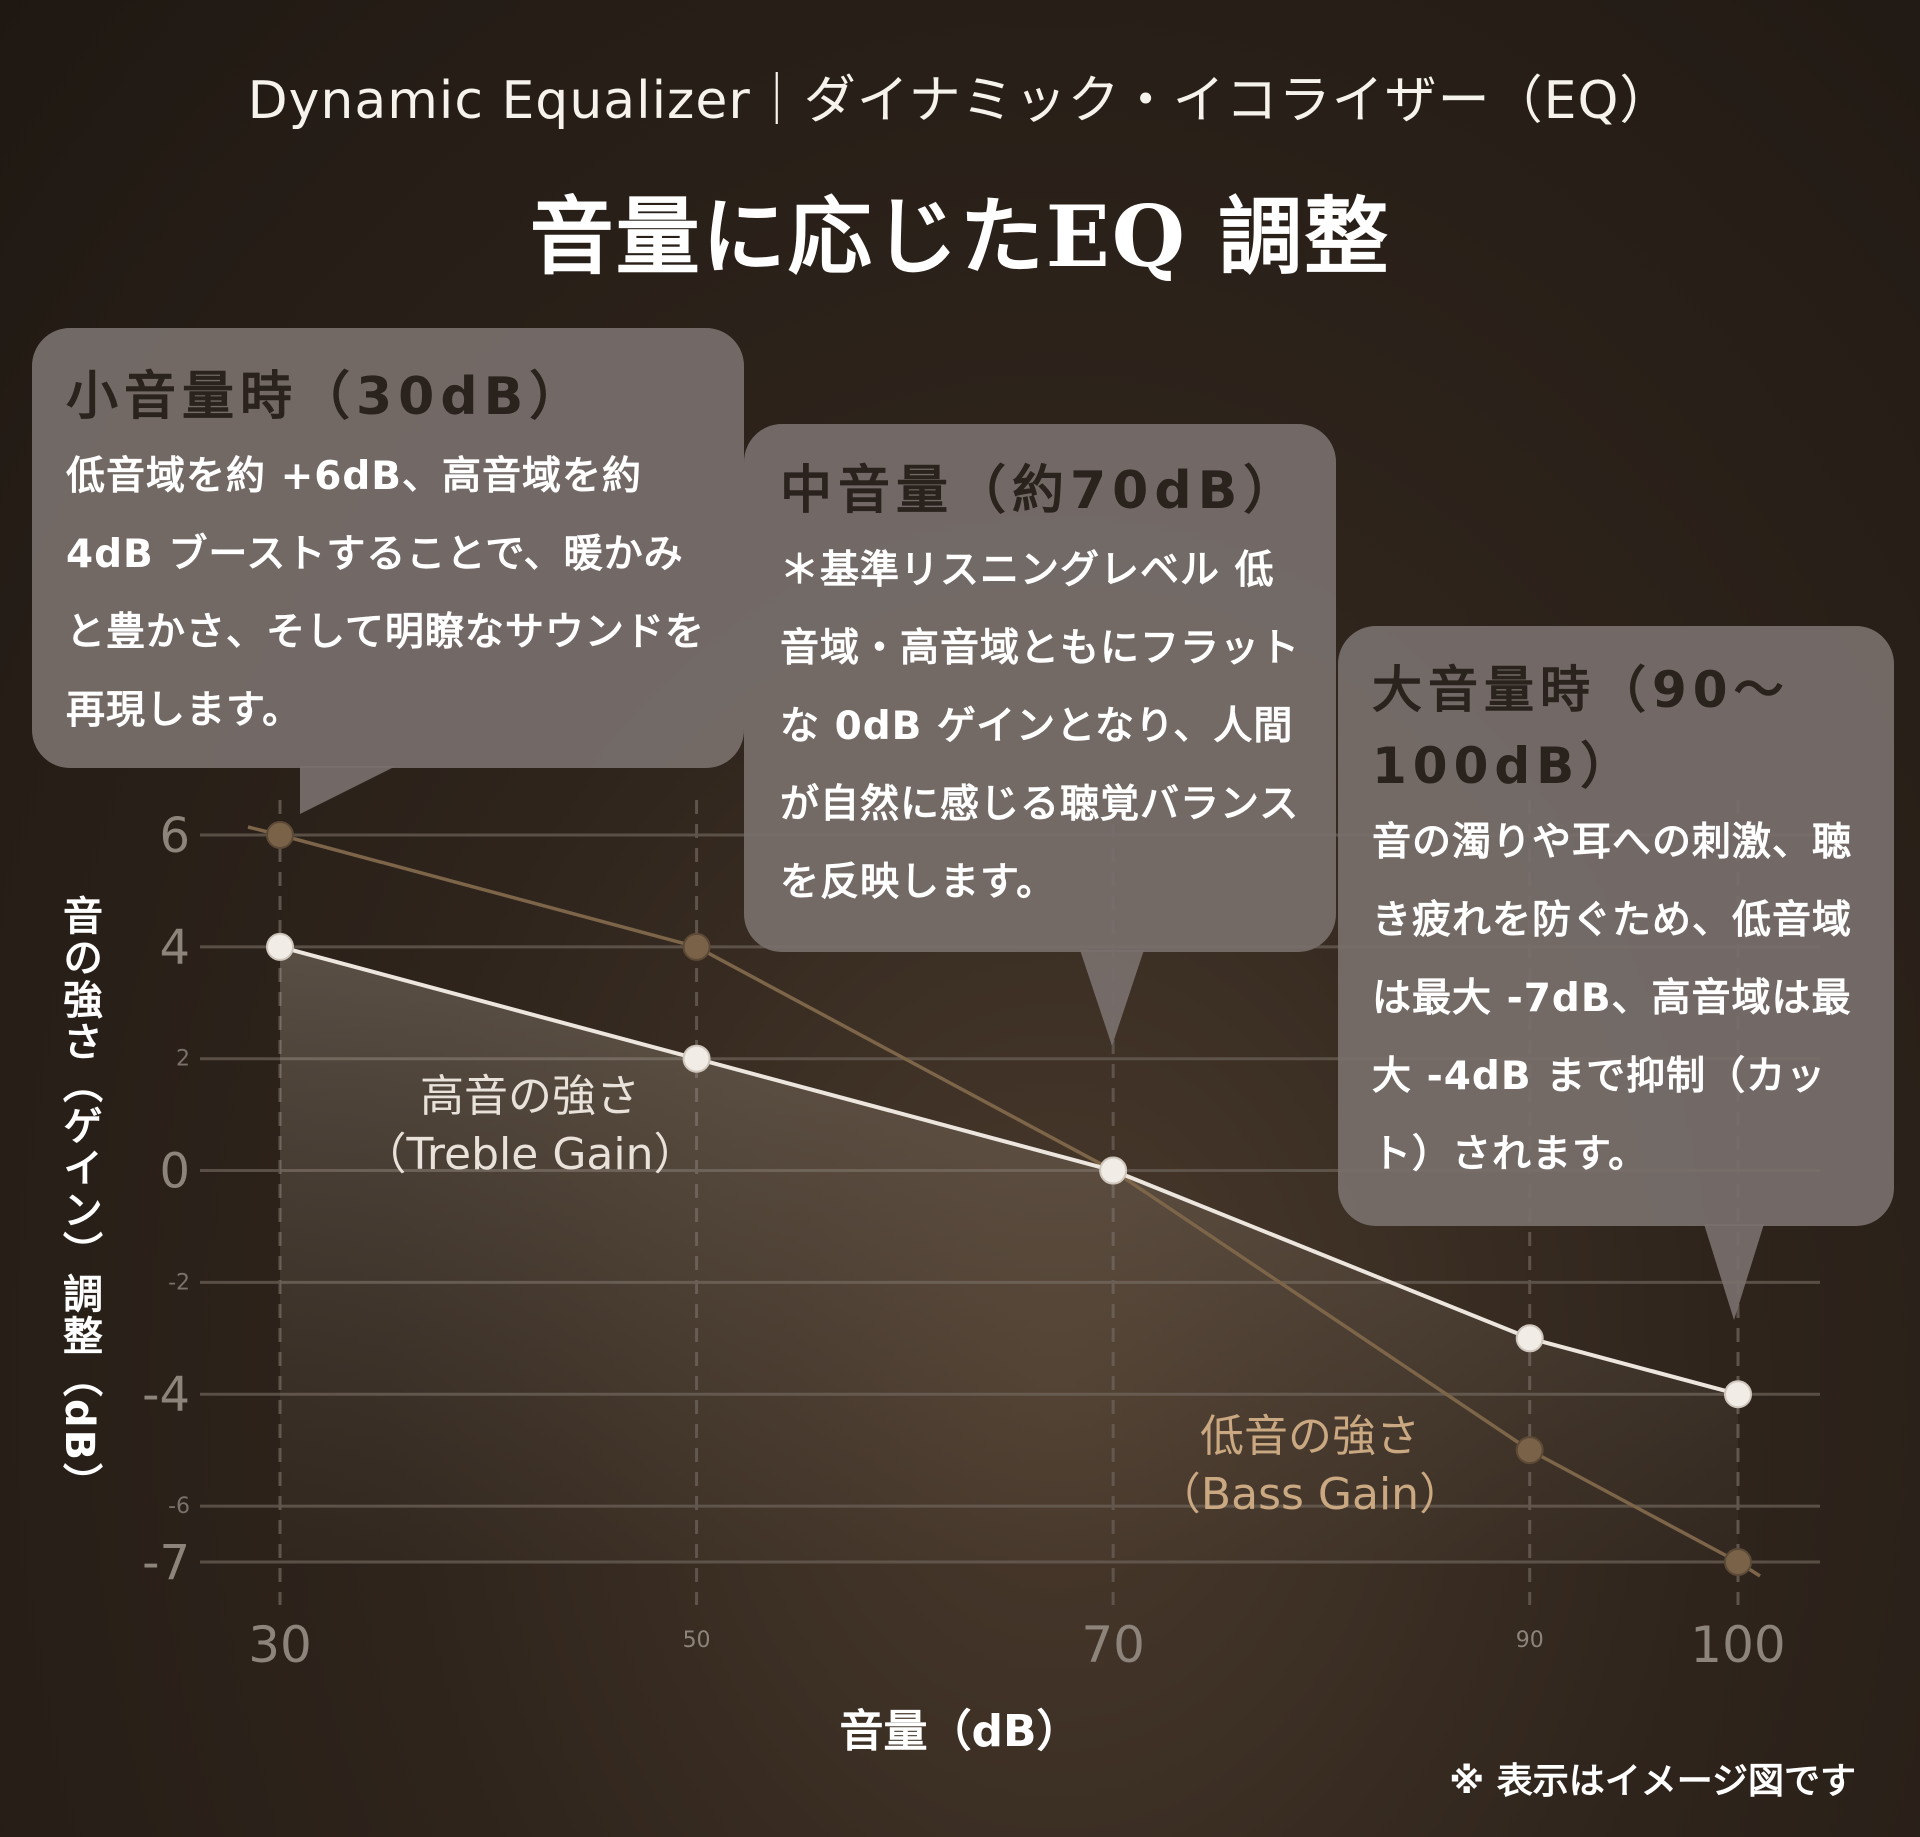  I want to click on treble-label-line2: （Treble Gain）, so click(530, 1154).